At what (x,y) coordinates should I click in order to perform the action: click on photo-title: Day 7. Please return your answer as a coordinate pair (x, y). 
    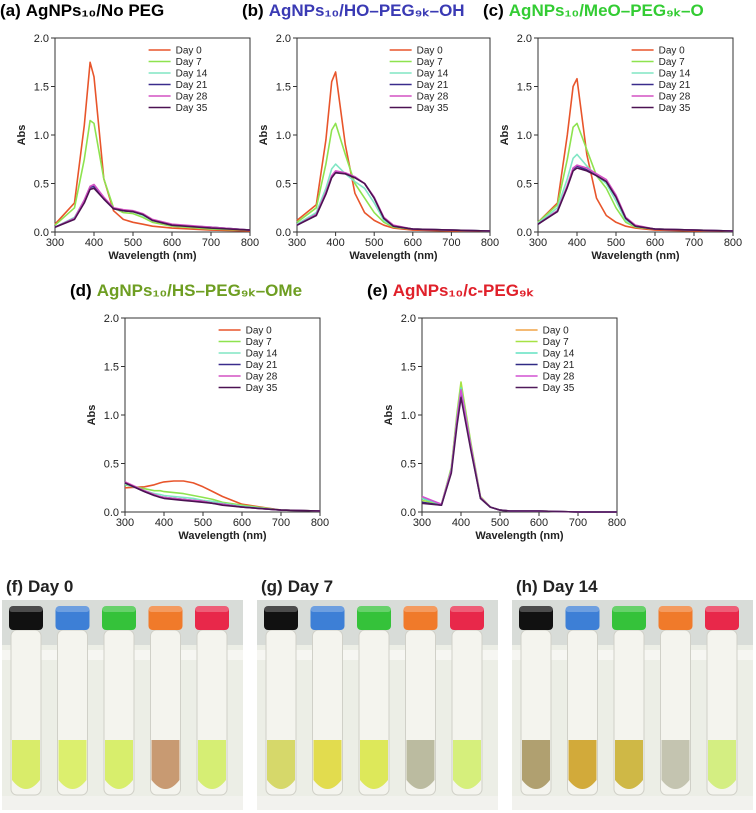
    Looking at the image, I should click on (310, 586).